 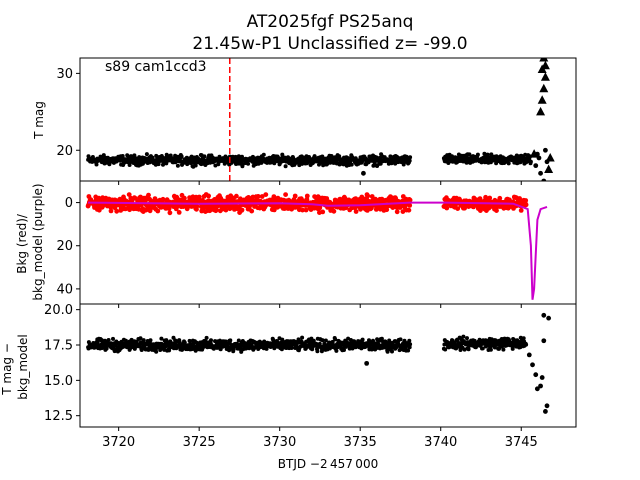 What do you see at coordinates (64, 151) in the screenshot?
I see `panel-top-ytick-label-0: 20` at bounding box center [64, 151].